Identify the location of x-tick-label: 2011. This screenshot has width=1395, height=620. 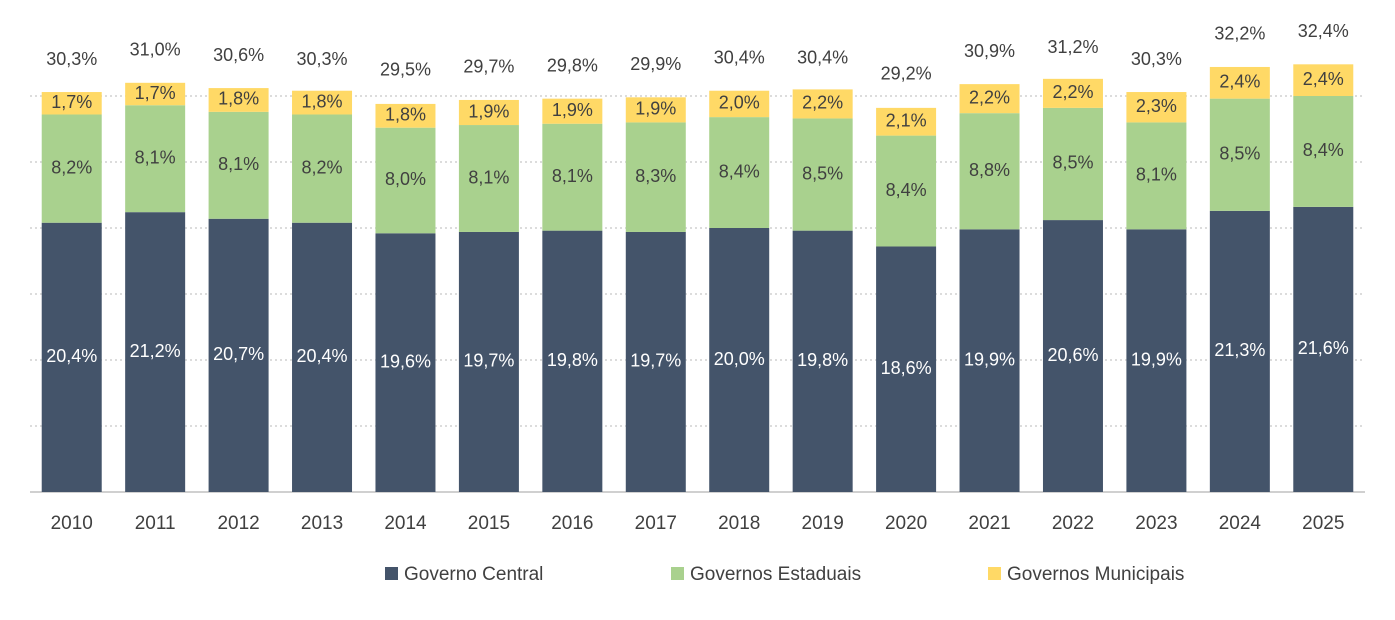
(155, 523).